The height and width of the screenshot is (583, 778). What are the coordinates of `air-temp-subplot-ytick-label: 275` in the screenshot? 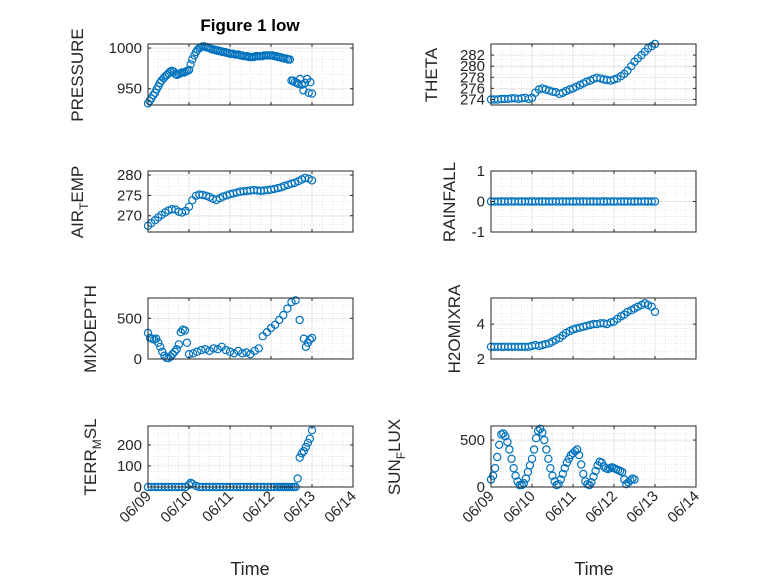 It's located at (129, 195).